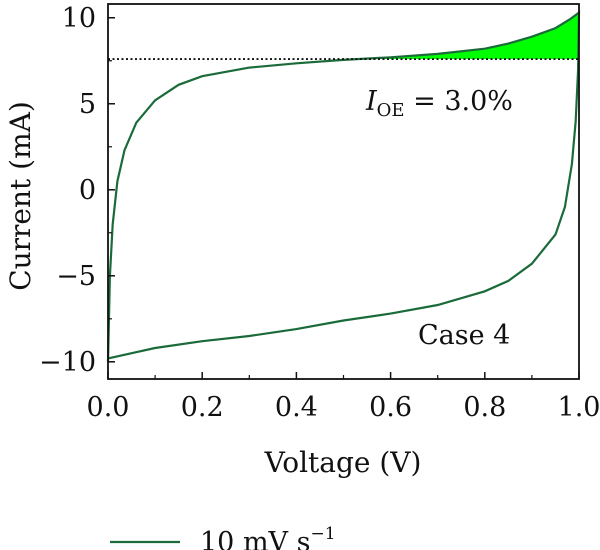 The width and height of the screenshot is (600, 550). Describe the element at coordinates (108, 407) in the screenshot. I see `x-tick-label: 0.0` at that location.